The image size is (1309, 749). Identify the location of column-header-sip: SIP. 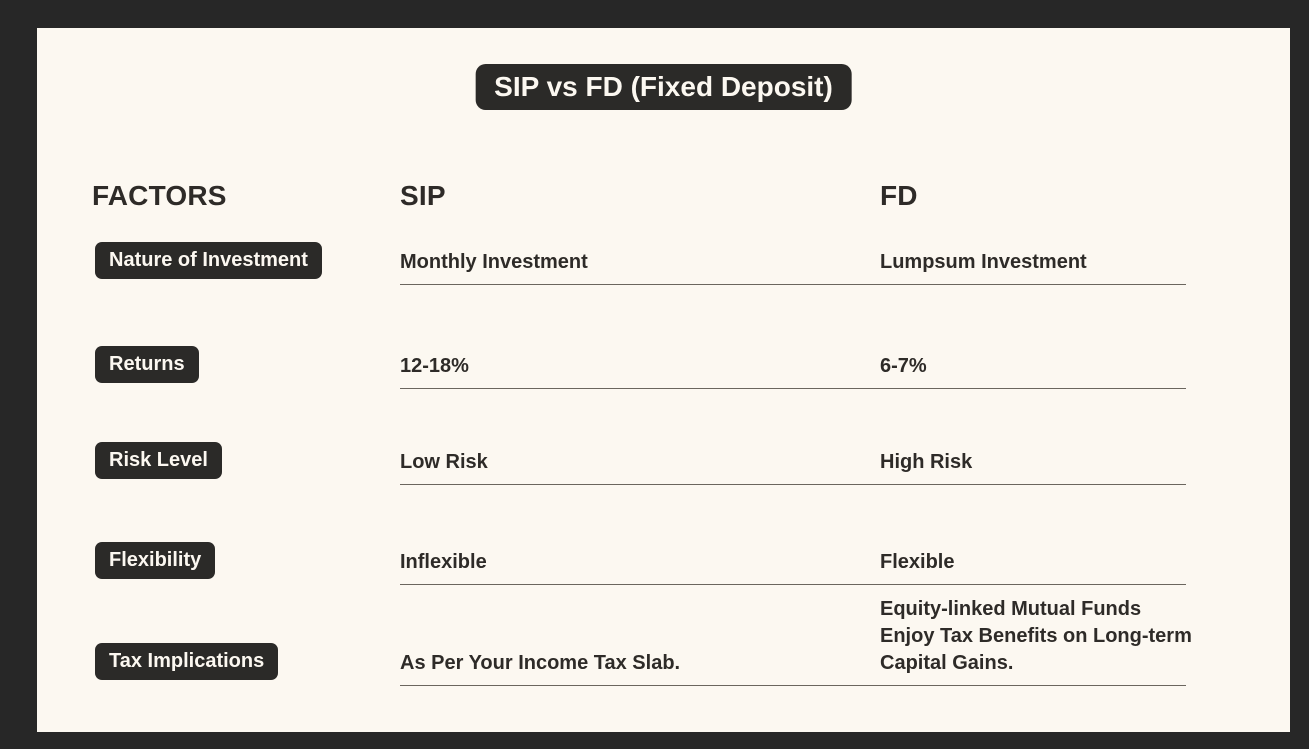
(423, 195).